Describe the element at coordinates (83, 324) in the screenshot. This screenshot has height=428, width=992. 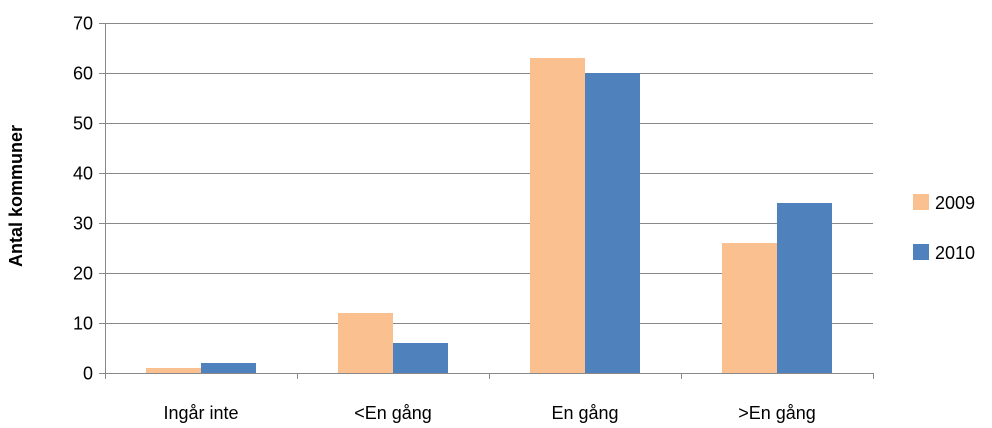
I see `y-tick-label: 10` at that location.